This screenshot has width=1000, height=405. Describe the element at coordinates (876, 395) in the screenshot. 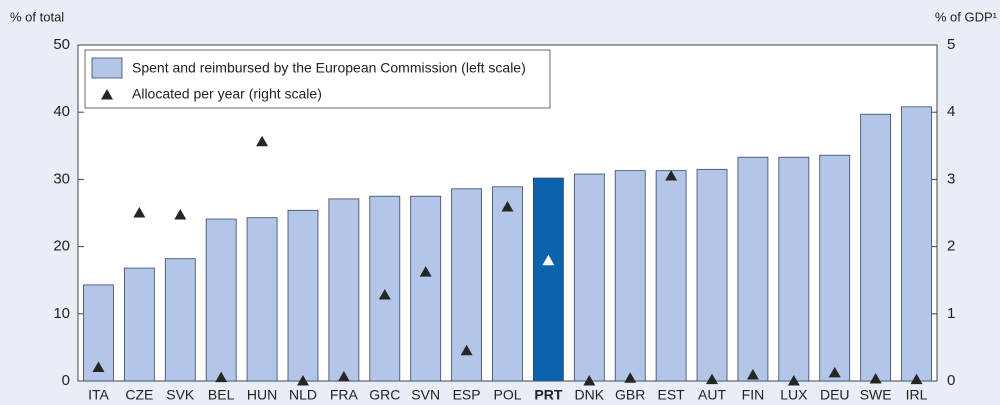

I see `x-tick-label: SWE` at that location.